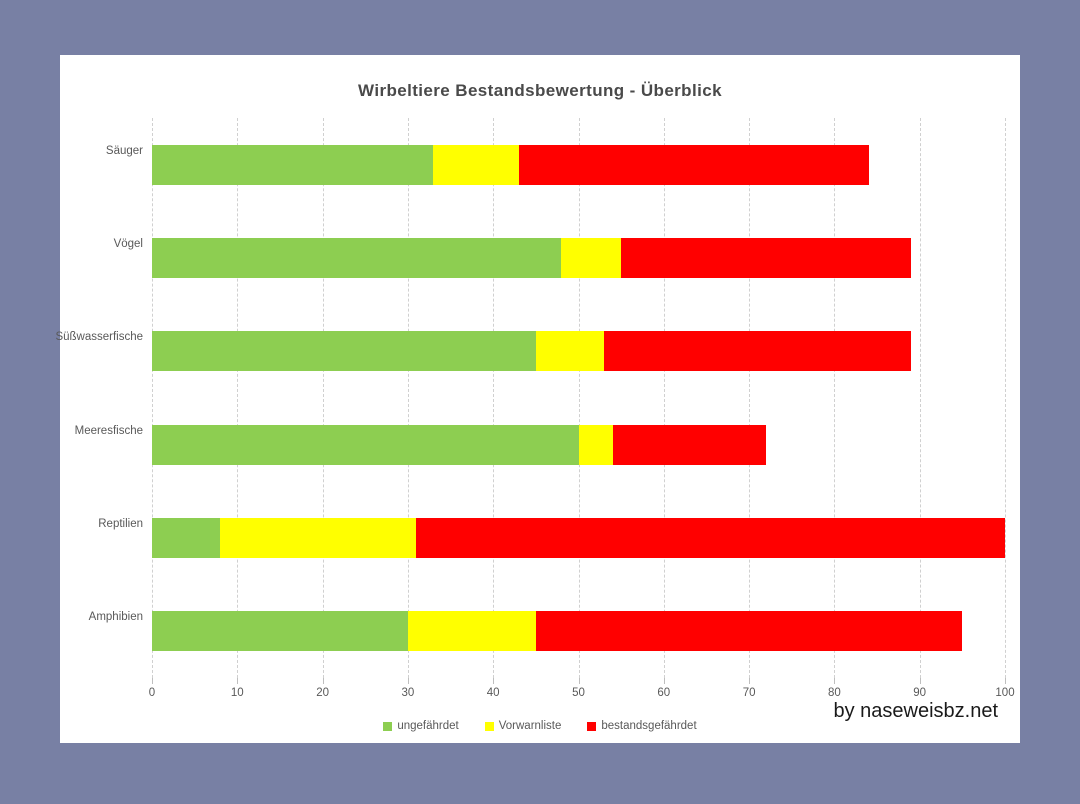  Describe the element at coordinates (530, 726) in the screenshot. I see `legend-label: Vorwarnliste` at that location.